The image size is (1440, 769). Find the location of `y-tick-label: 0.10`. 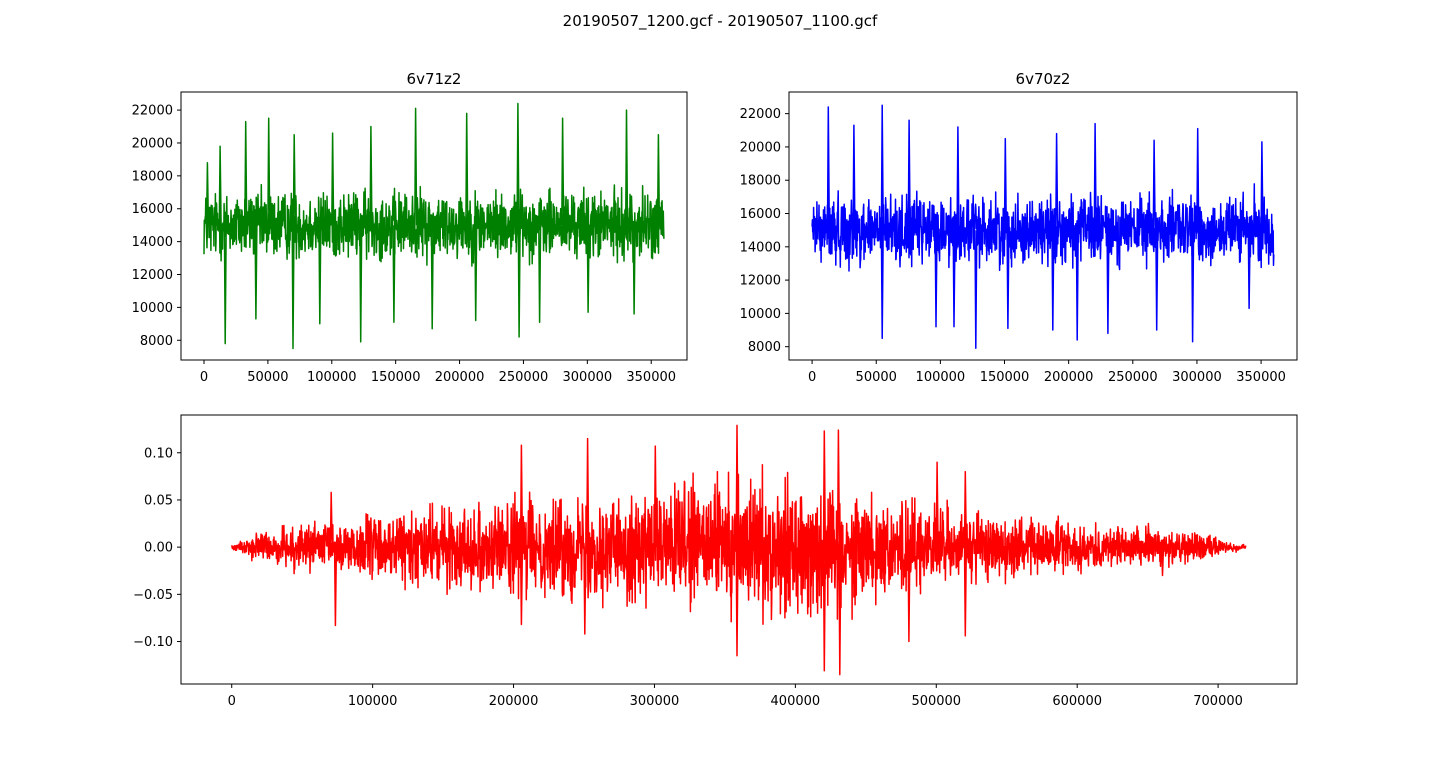

y-tick-label: 0.10 is located at coordinates (158, 453).